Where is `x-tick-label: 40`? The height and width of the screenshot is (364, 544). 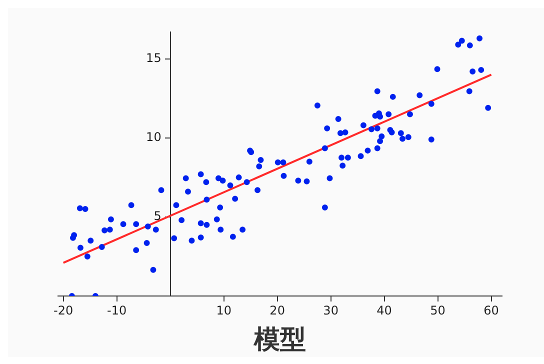 x-tick-label: 40 is located at coordinates (384, 310).